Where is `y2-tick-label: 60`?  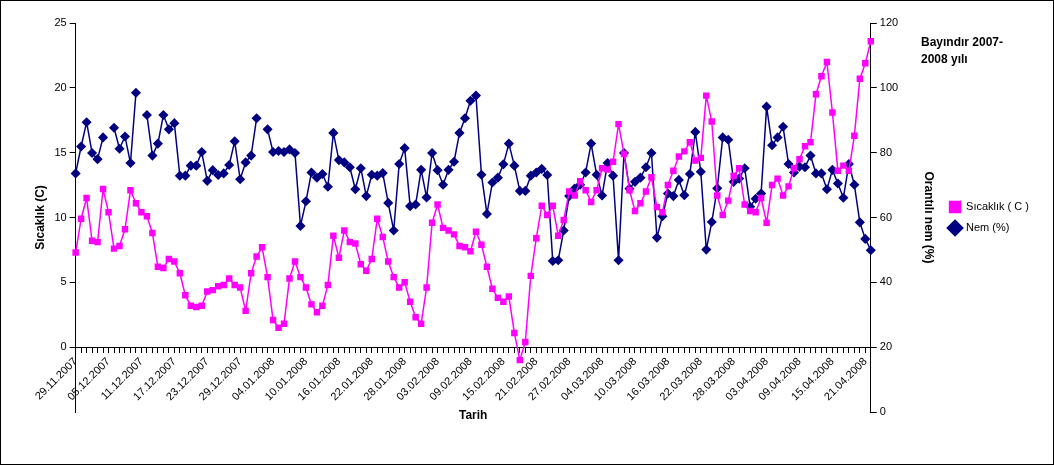 y2-tick-label: 60 is located at coordinates (886, 216).